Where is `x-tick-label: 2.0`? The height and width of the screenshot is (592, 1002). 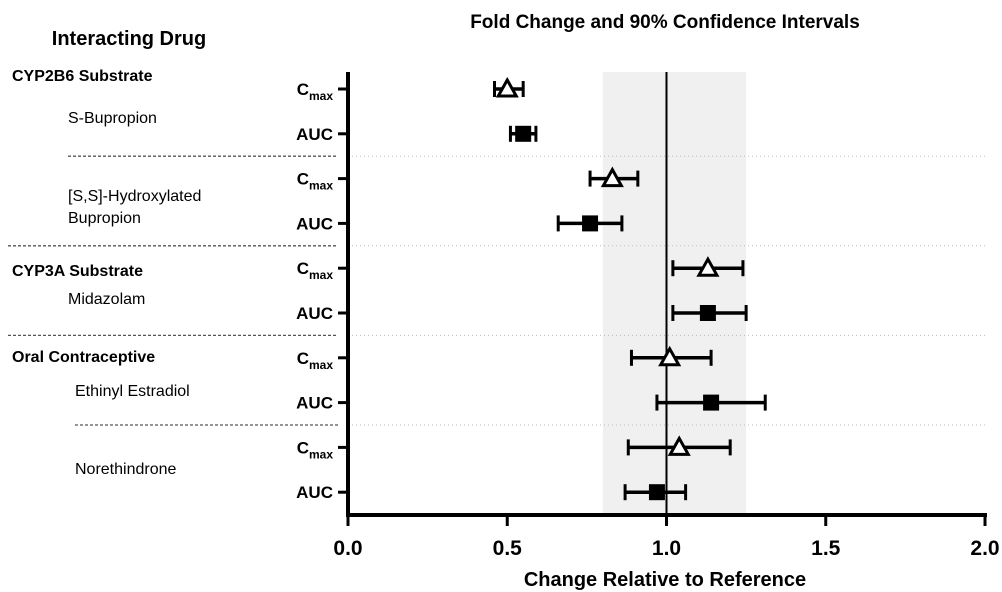
x-tick-label: 2.0 is located at coordinates (984, 548).